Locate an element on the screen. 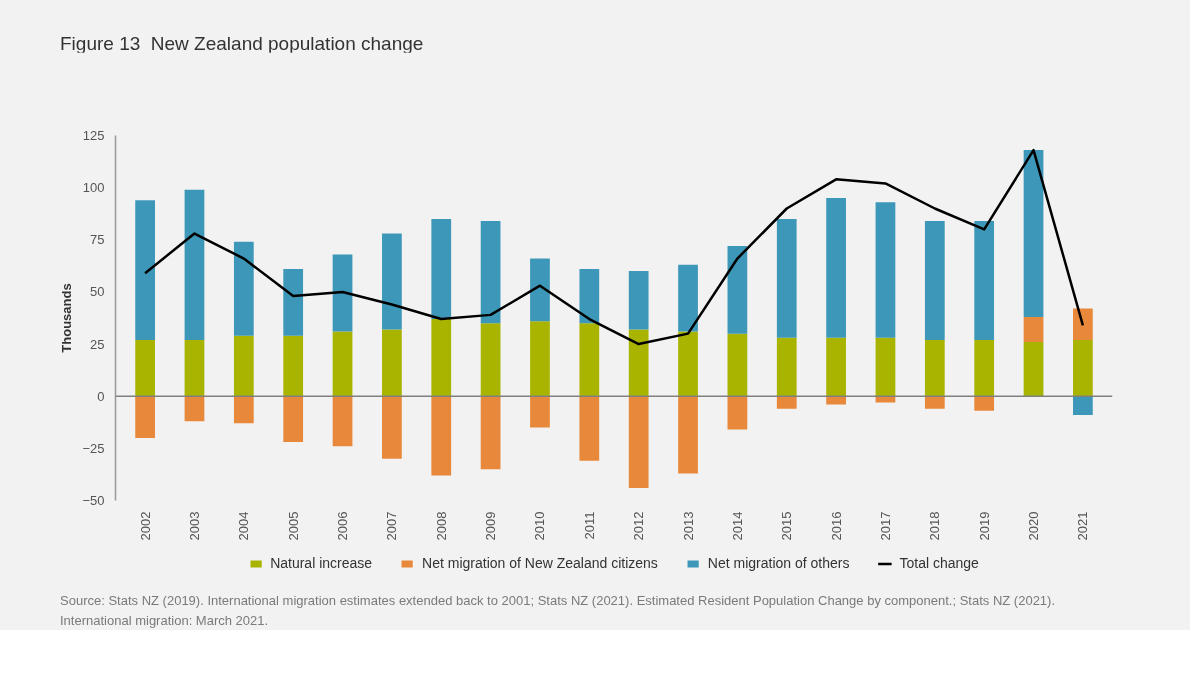 The height and width of the screenshot is (696, 1197). legend-label: Net migration of New Zealand citizens is located at coordinates (540, 563).